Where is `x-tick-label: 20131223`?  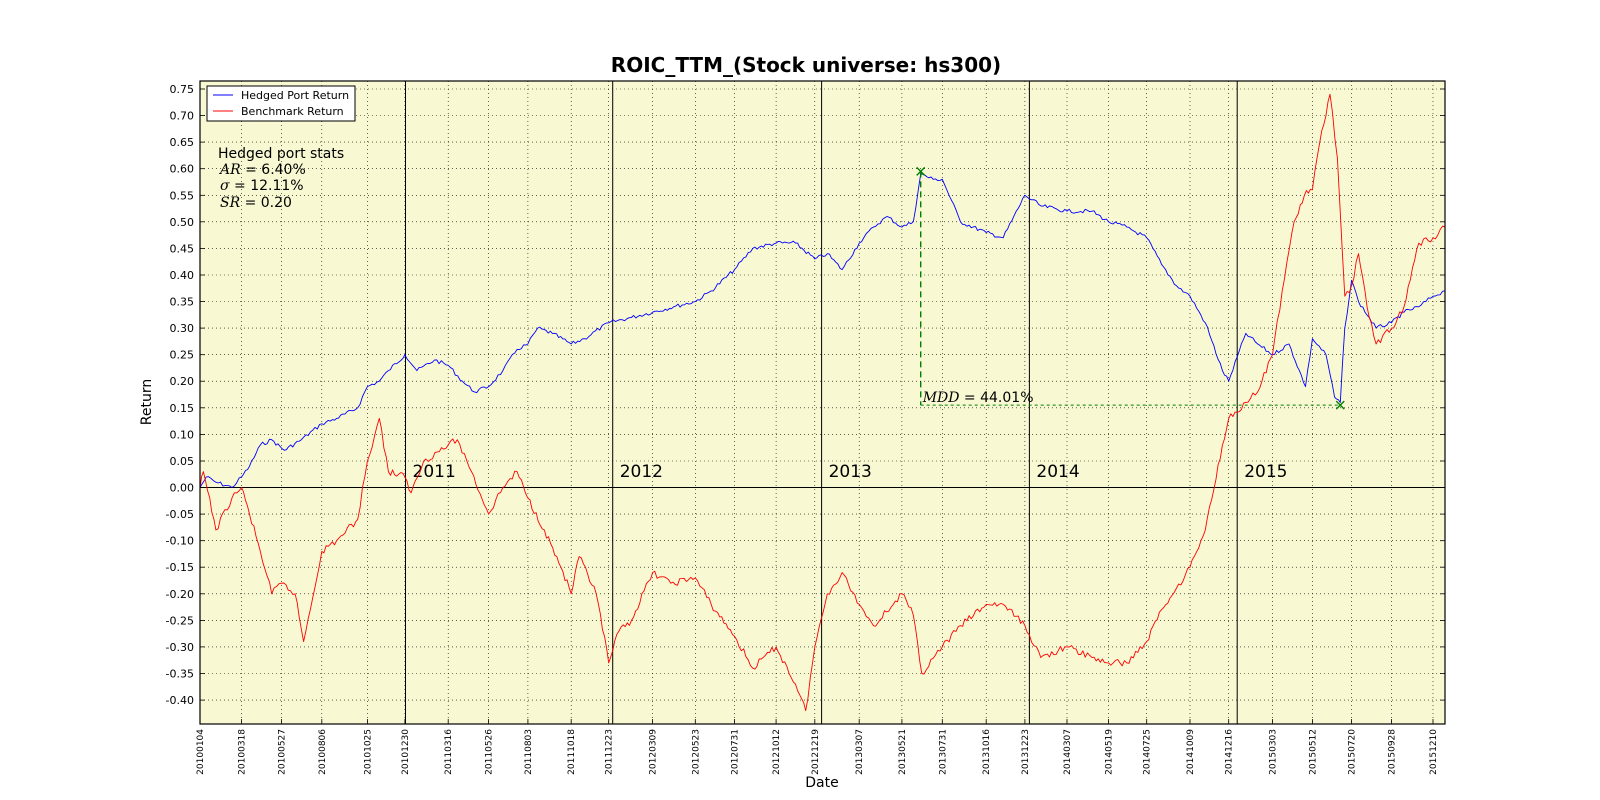
x-tick-label: 20131223 is located at coordinates (1026, 752).